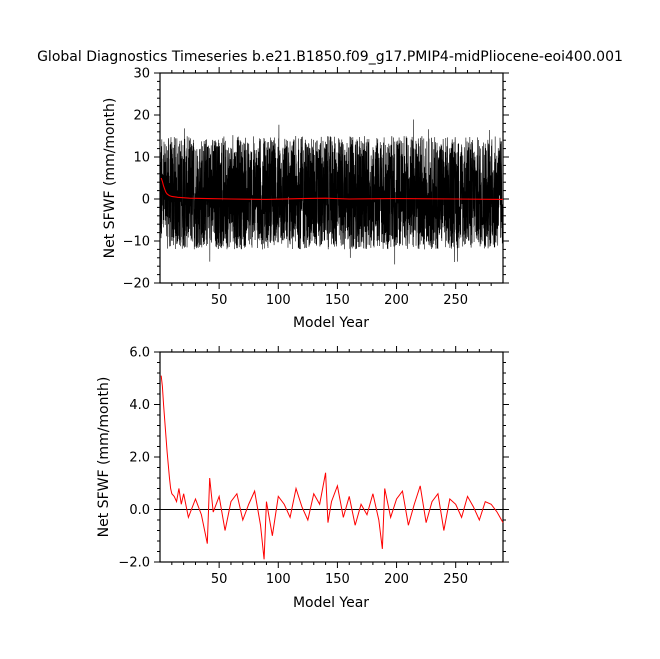 The height and width of the screenshot is (659, 660). I want to click on y-tick-label: −20, so click(136, 284).